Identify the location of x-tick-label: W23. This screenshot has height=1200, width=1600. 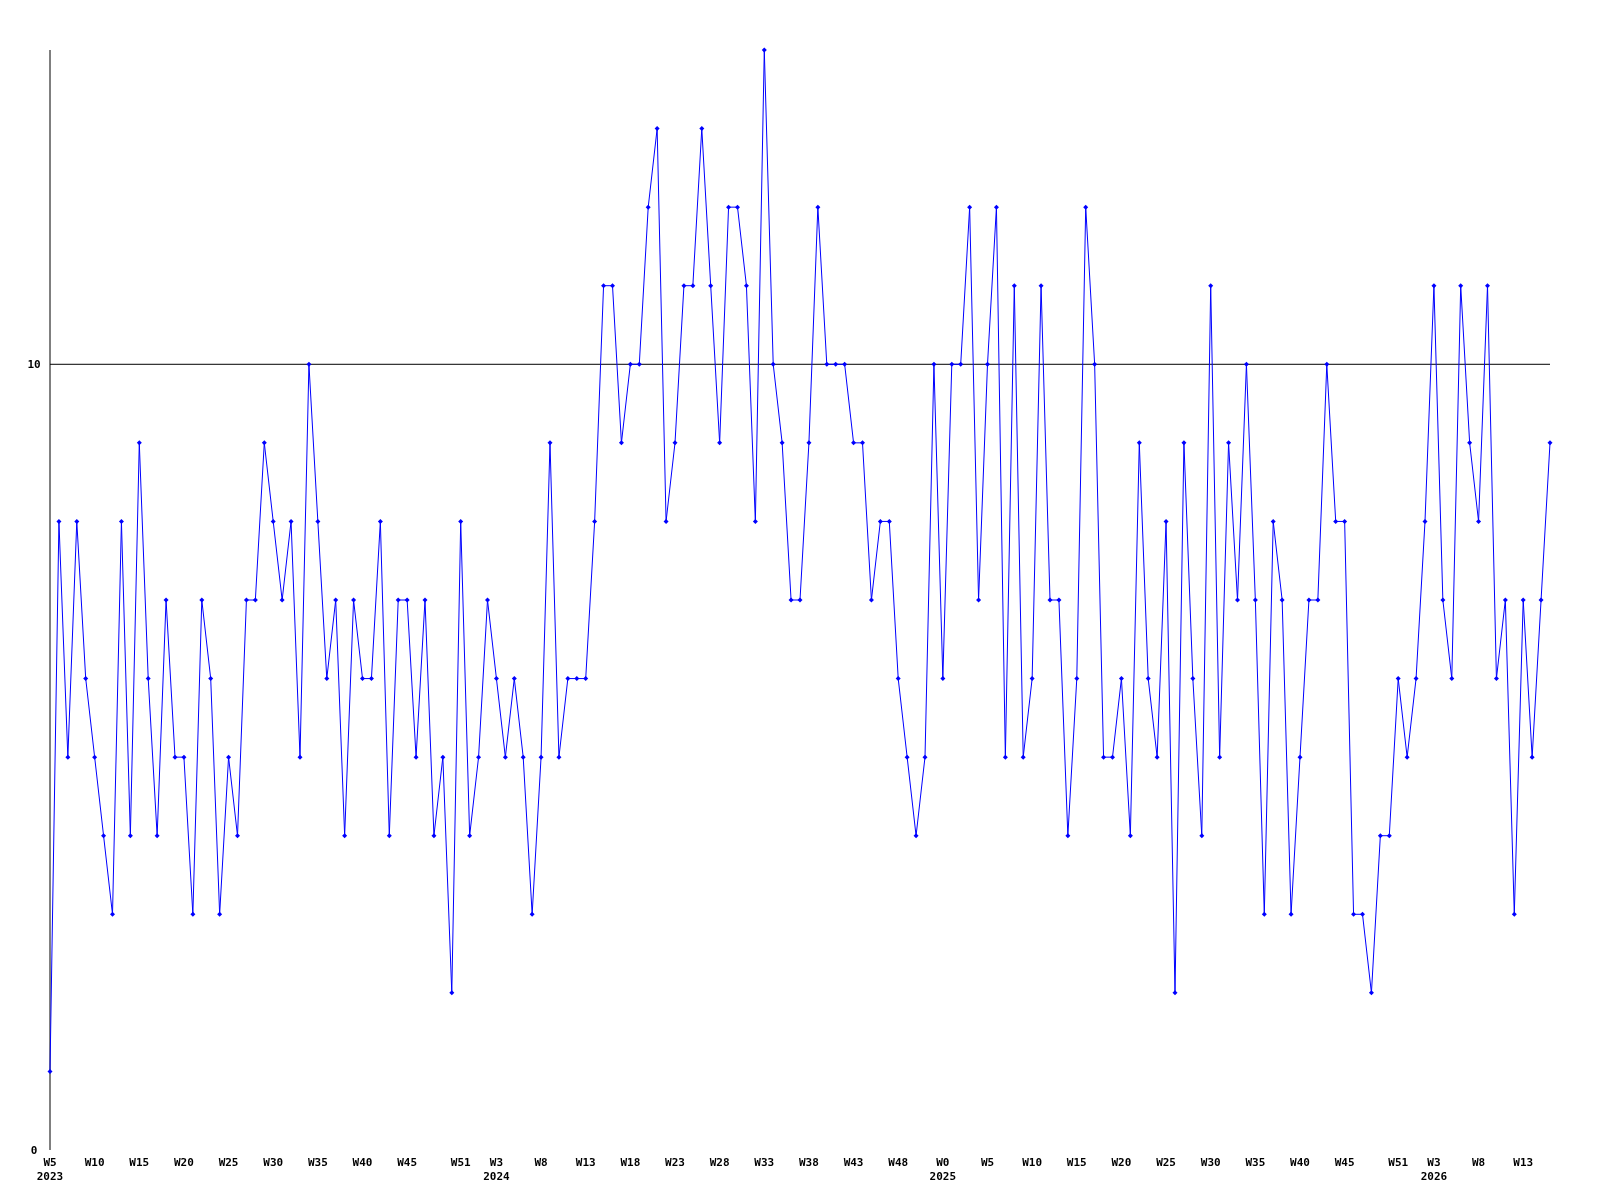
(675, 1162).